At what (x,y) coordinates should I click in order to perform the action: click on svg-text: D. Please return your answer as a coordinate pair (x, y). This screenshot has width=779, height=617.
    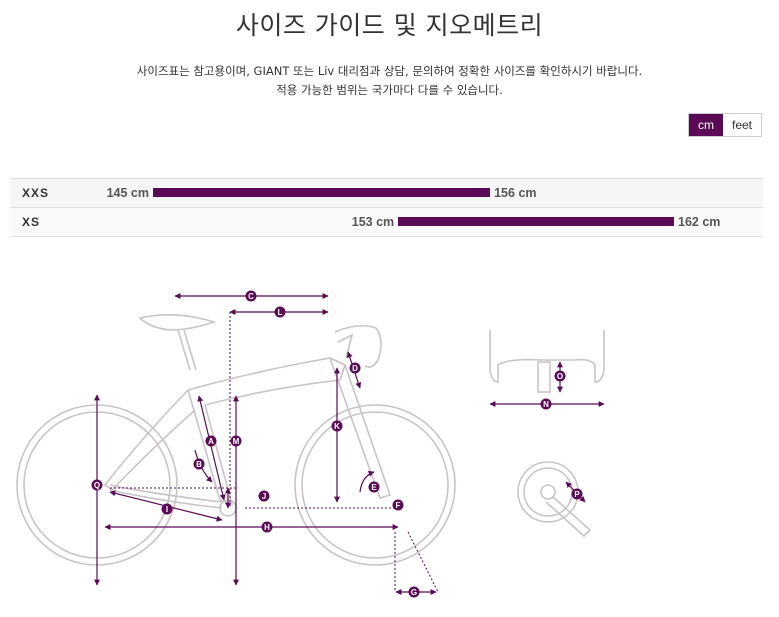
    Looking at the image, I should click on (355, 368).